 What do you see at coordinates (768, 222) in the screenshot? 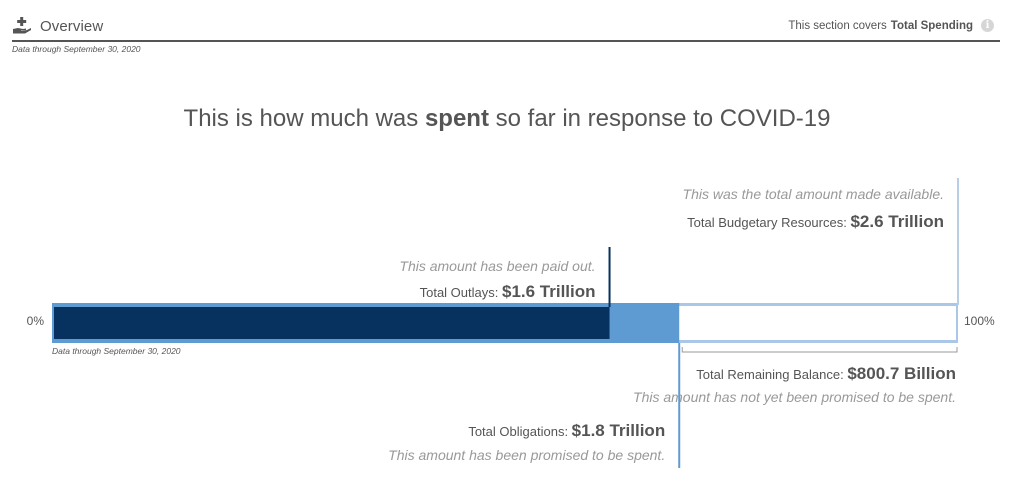
I see `budgetary-resources-label: Total Budgetary Resources:` at bounding box center [768, 222].